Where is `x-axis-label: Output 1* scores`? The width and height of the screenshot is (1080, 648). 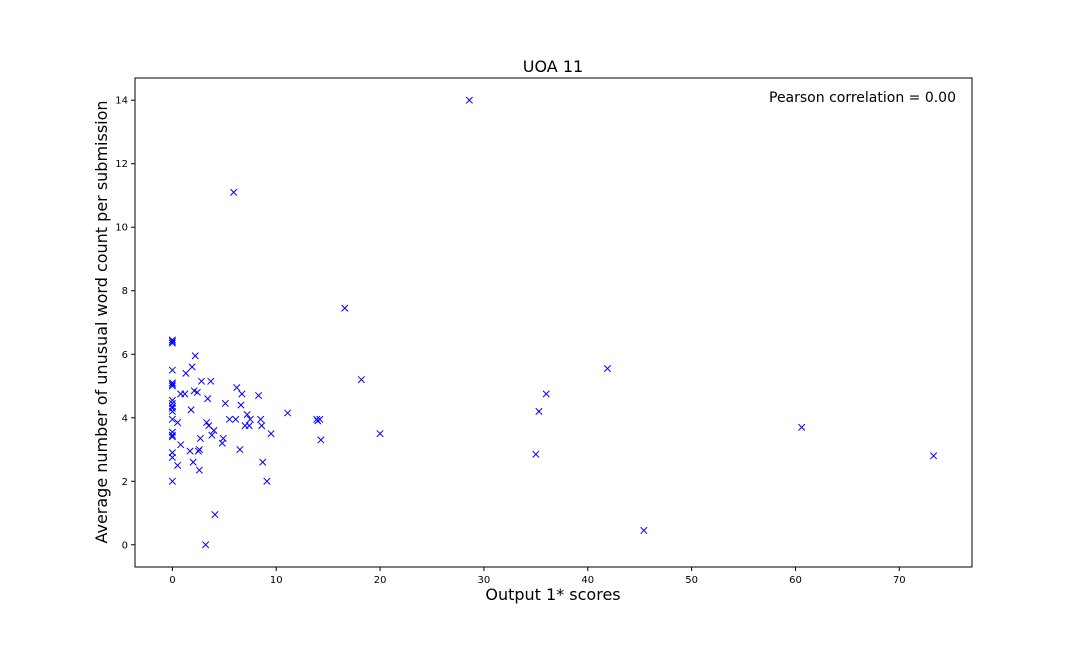
x-axis-label: Output 1* scores is located at coordinates (552, 594).